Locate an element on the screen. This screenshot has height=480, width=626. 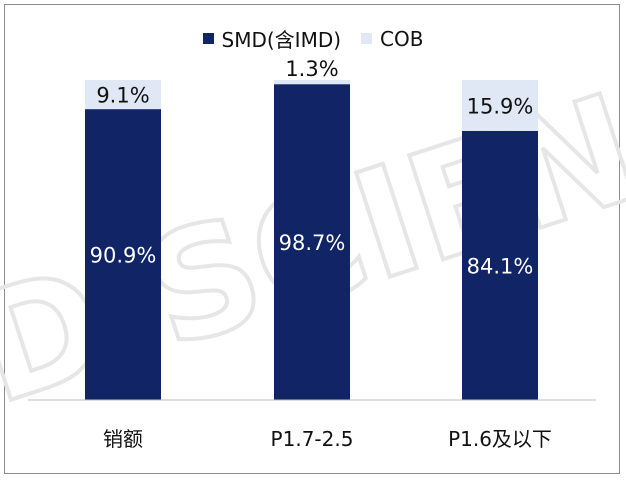
data-label-smd-2: 84.1% is located at coordinates (500, 266).